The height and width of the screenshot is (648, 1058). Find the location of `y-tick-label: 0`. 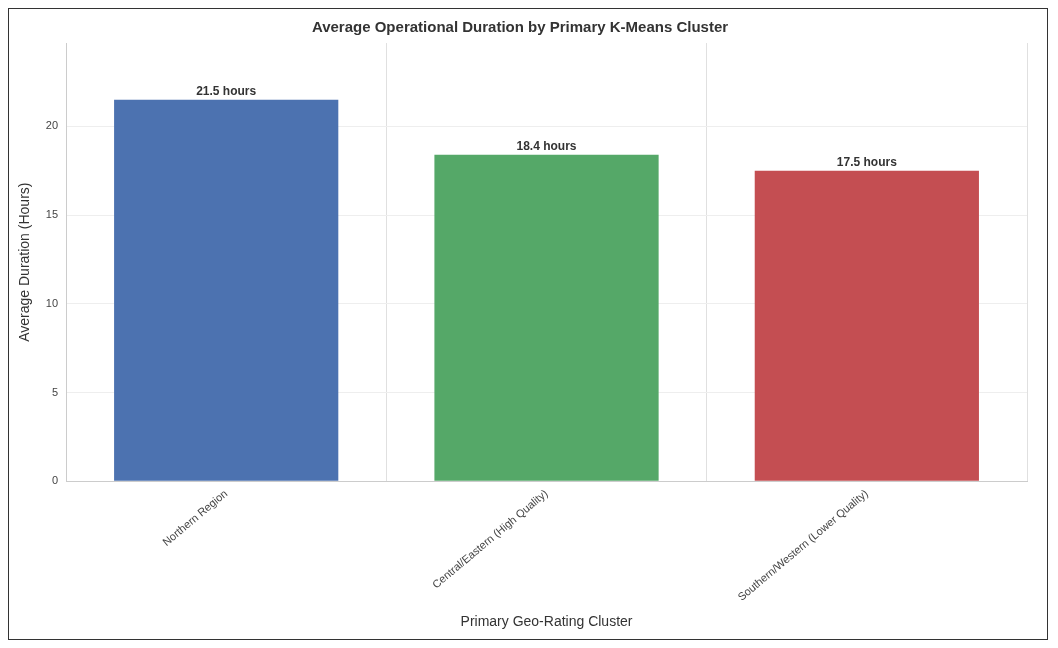

y-tick-label: 0 is located at coordinates (55, 480).